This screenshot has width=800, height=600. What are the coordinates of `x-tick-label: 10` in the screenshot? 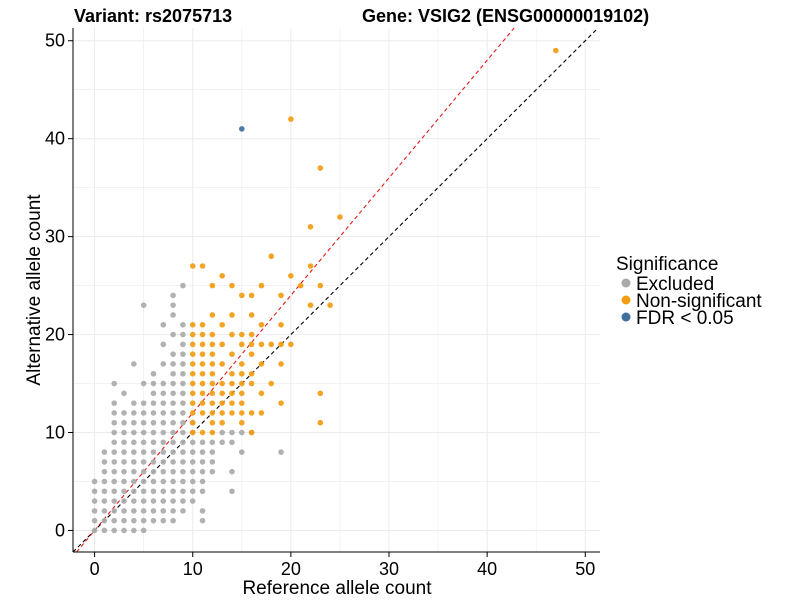 It's located at (193, 569).